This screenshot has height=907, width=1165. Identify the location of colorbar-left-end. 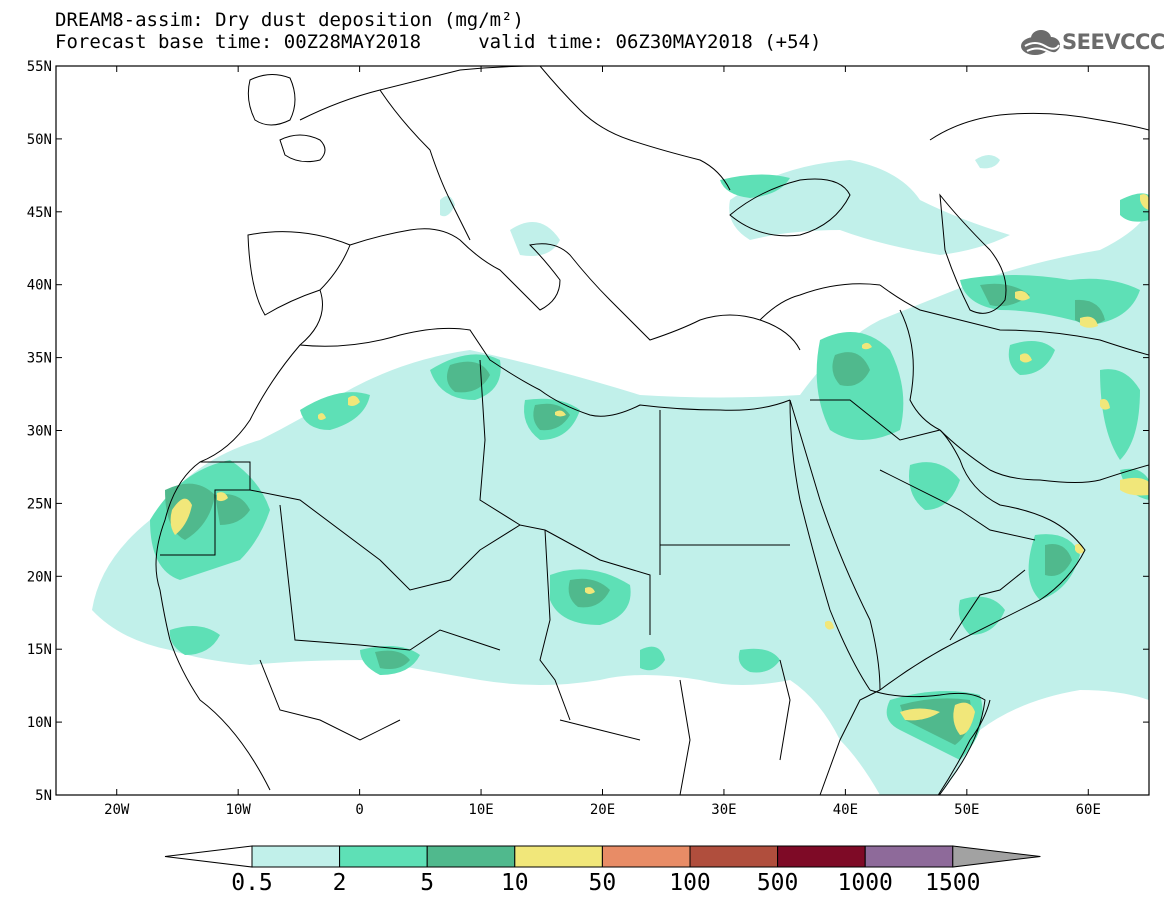
(208, 856).